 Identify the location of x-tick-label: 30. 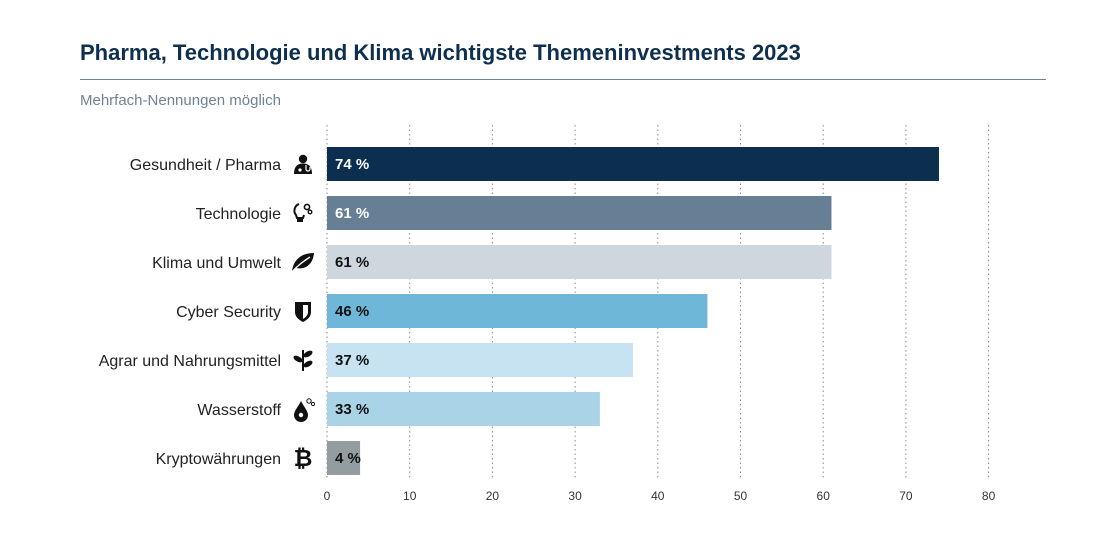
(575, 496).